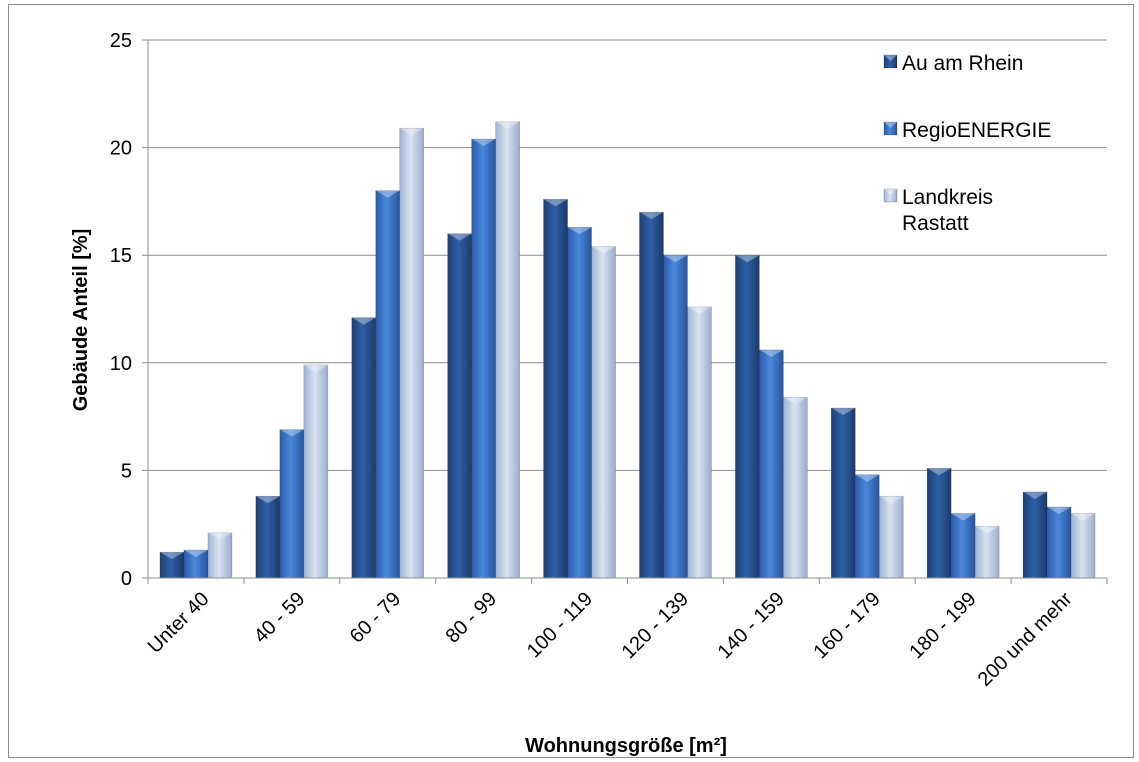 This screenshot has height=762, width=1139. I want to click on x-tick-label: 60 - 79, so click(376, 618).